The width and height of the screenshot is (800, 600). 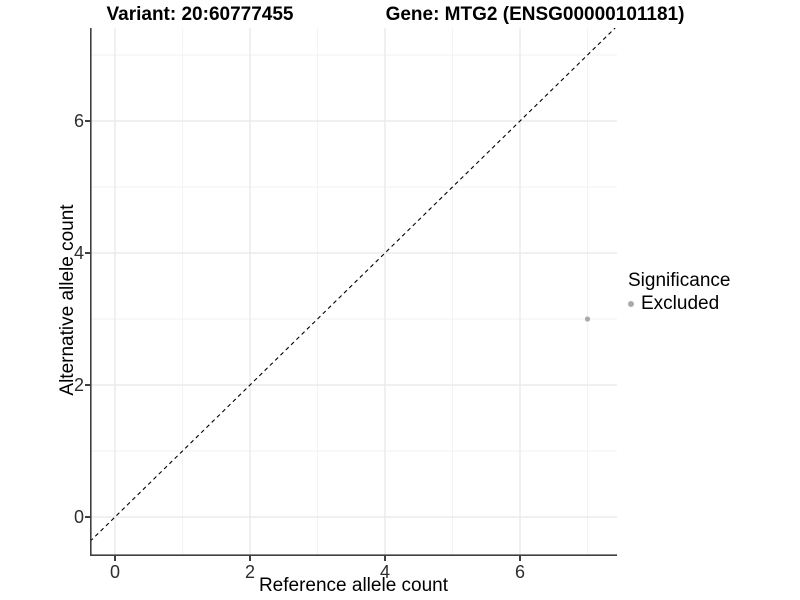 I want to click on x-axis-title: Reference allele count, so click(x=353, y=585).